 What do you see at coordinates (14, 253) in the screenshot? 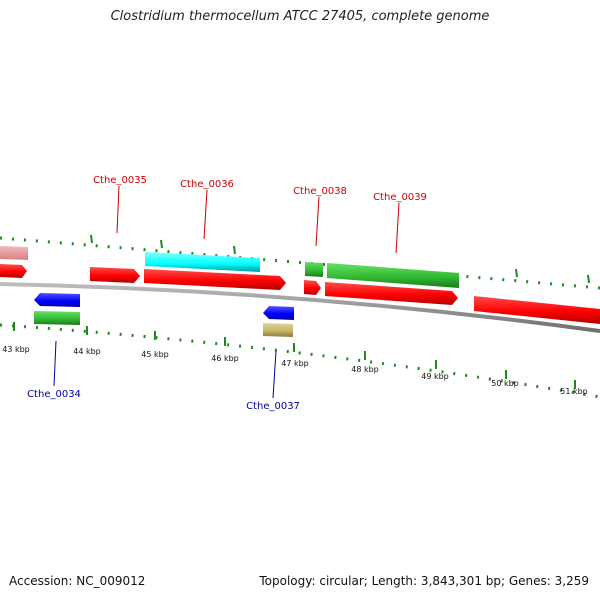
I see `faded-feature` at bounding box center [14, 253].